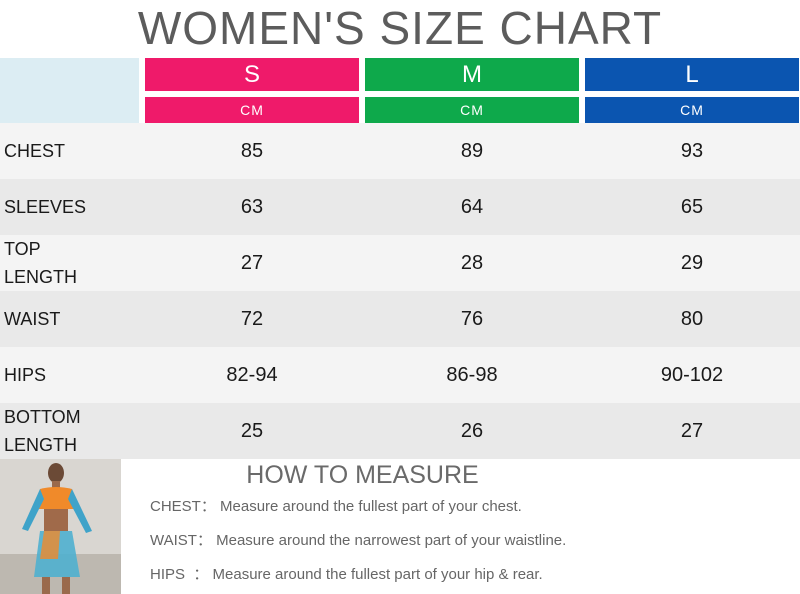 The image size is (800, 594). Describe the element at coordinates (35, 151) in the screenshot. I see `row-label: CHEST` at that location.